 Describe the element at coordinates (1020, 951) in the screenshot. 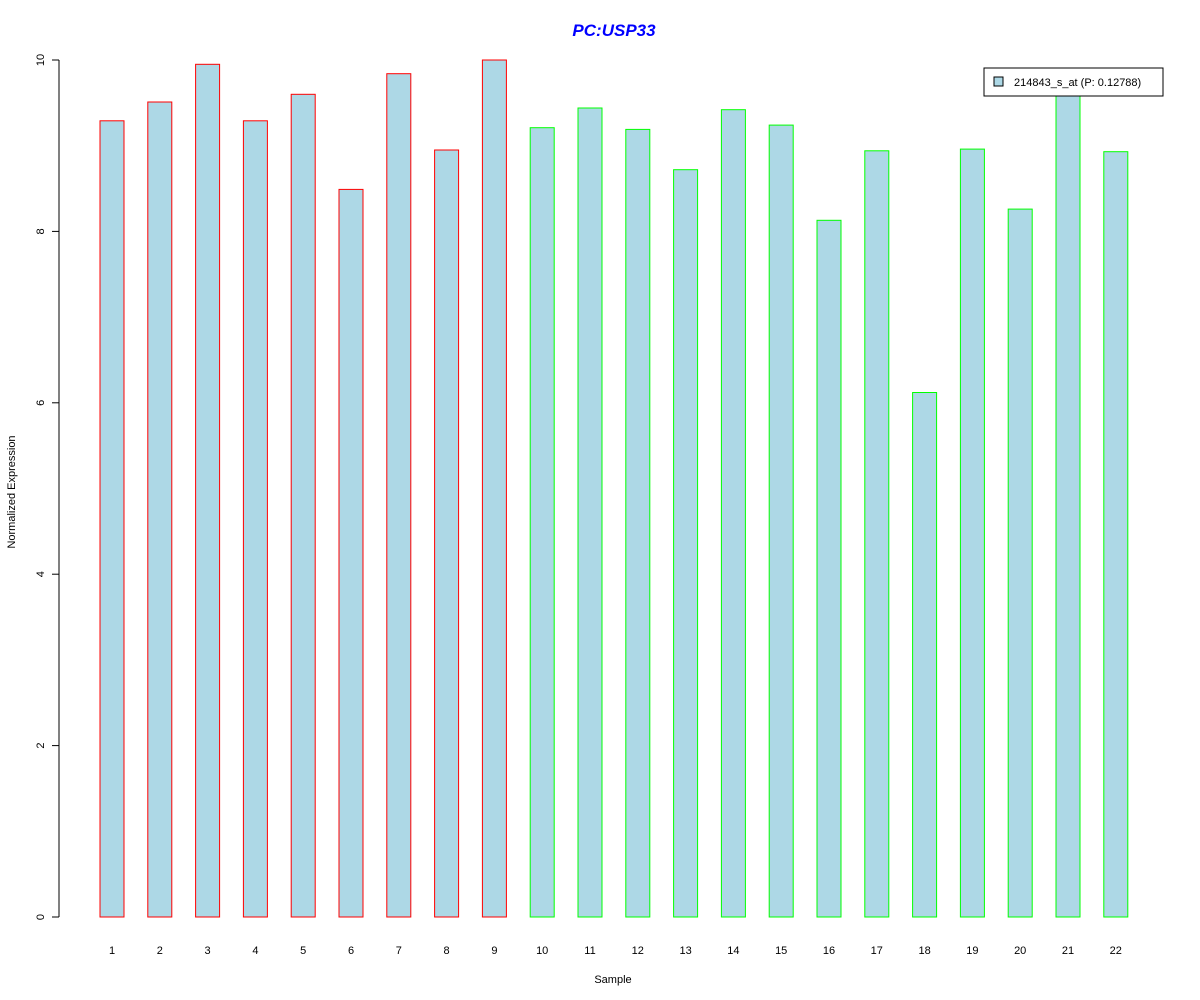

I see `x-tick-label: 20` at that location.